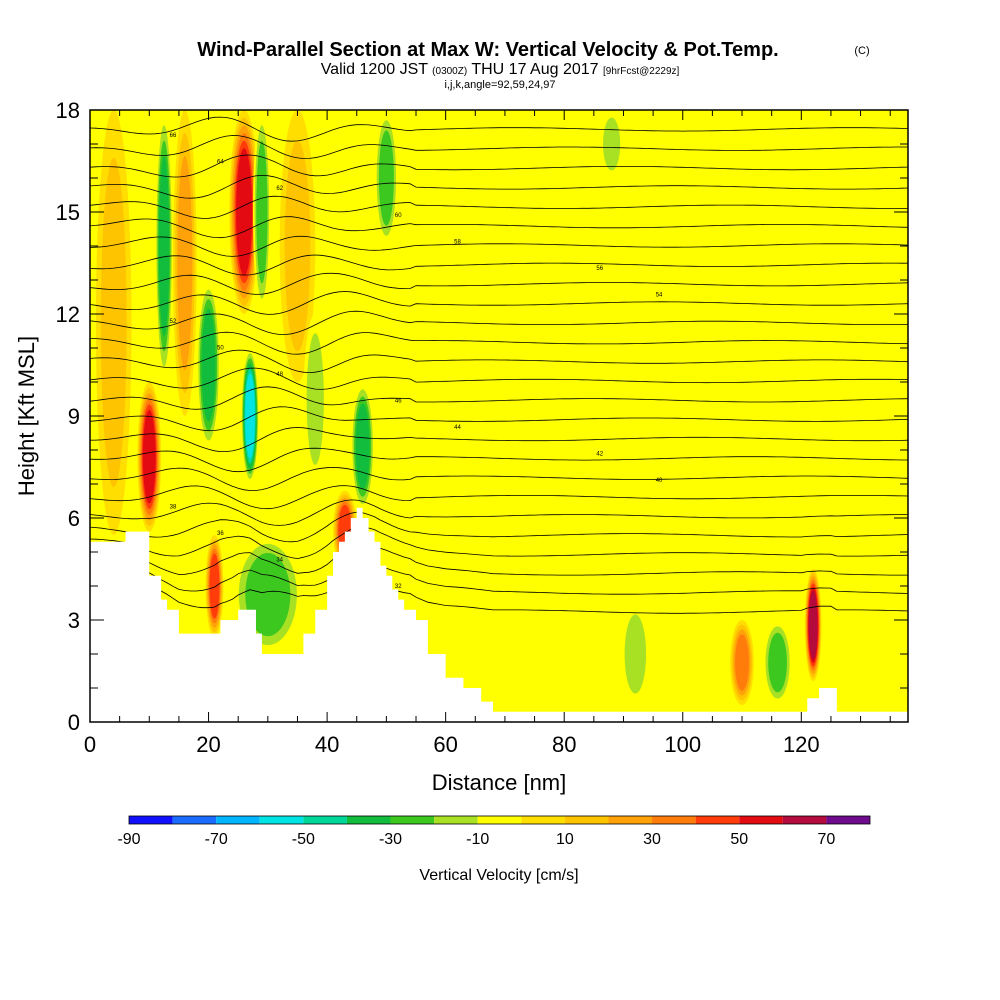 The image size is (1000, 1000). Describe the element at coordinates (565, 839) in the screenshot. I see `colorbar-tick-label: 10` at that location.